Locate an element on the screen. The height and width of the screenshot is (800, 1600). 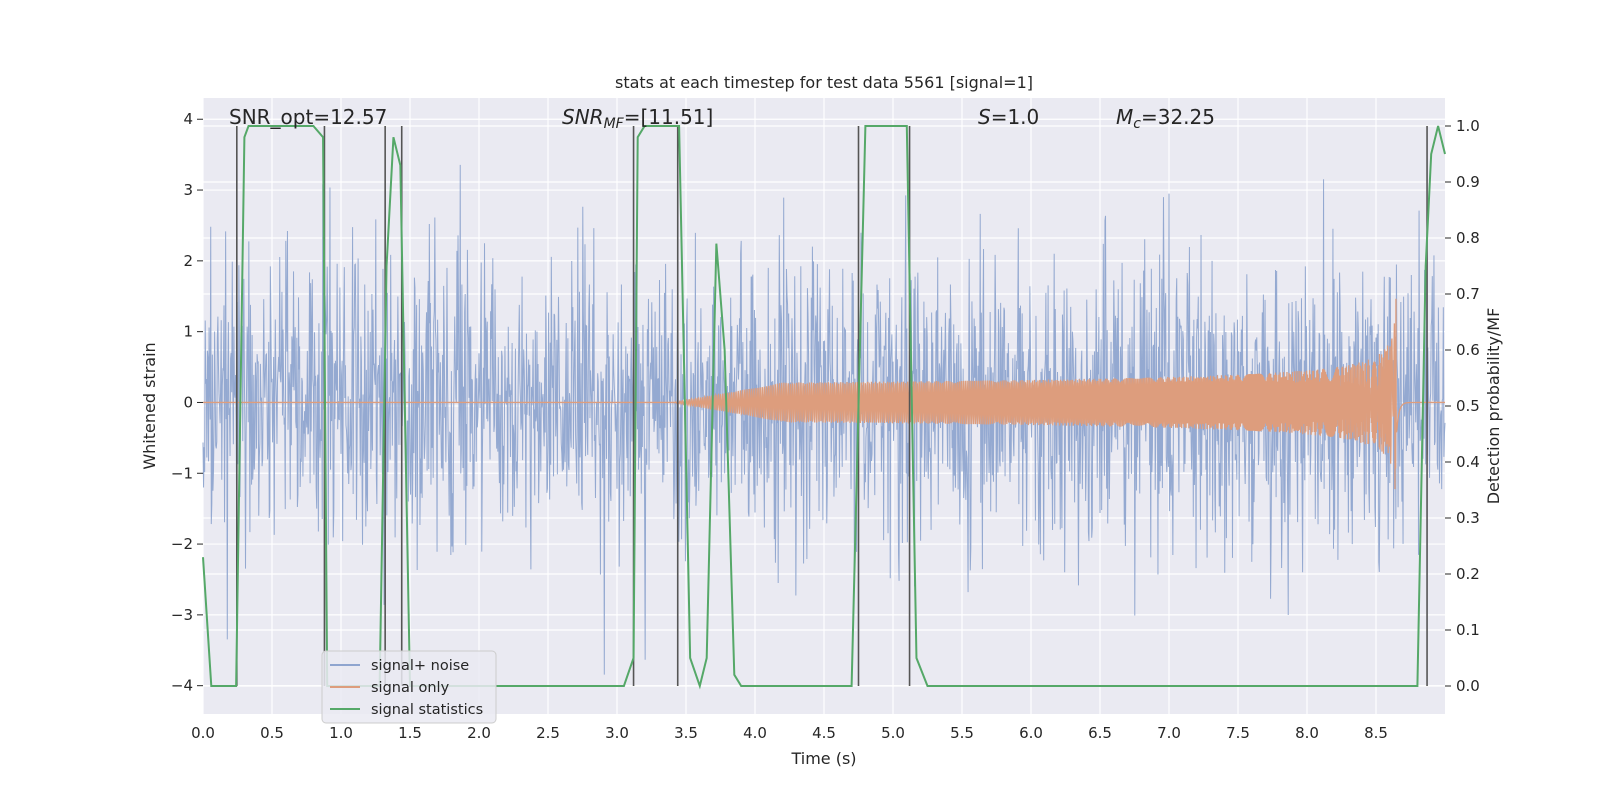
annotation-snr-mf: SNRMF=[11.51] is located at coordinates (637, 118).